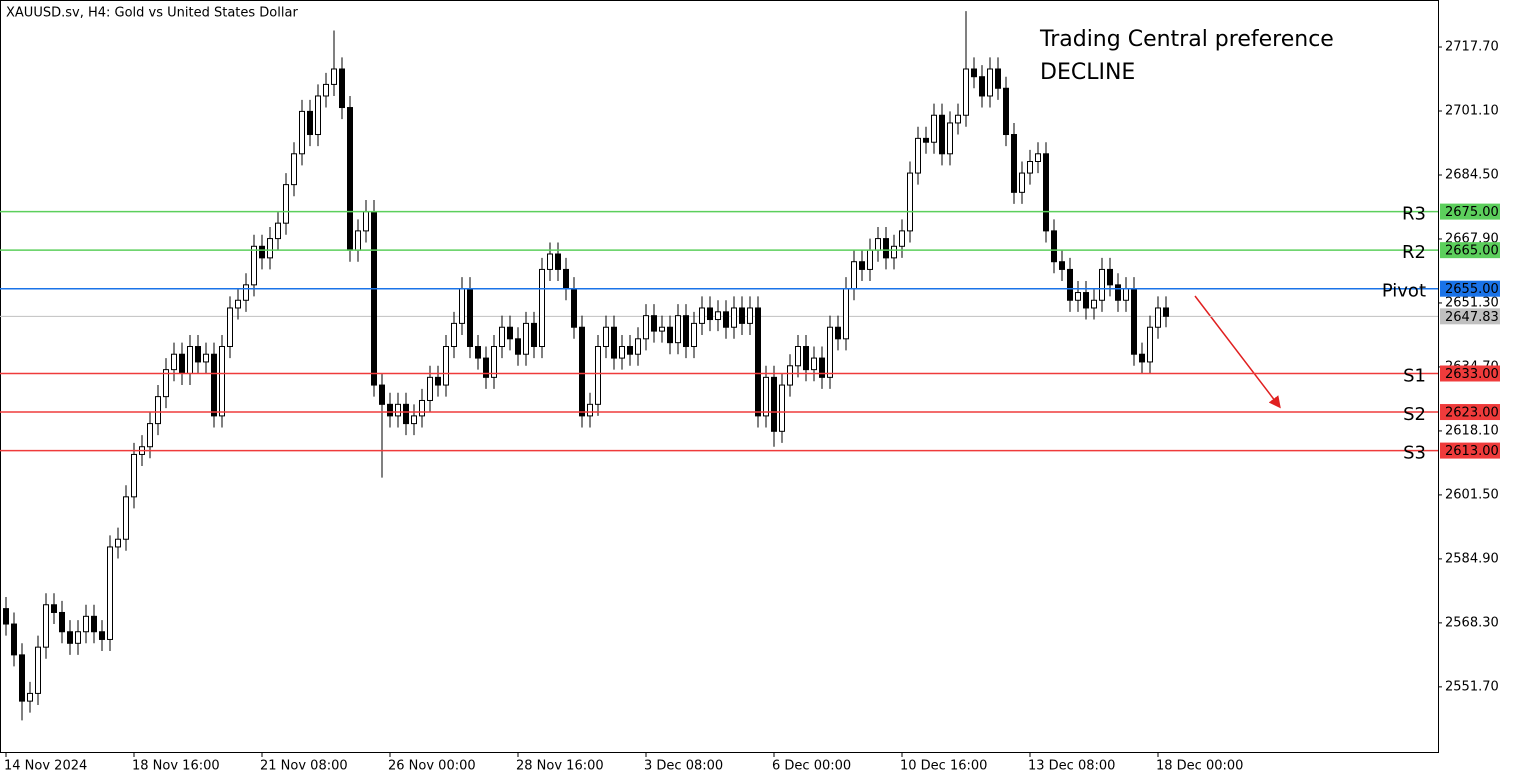 This screenshot has height=780, width=1517. What do you see at coordinates (1472, 302) in the screenshot?
I see `y-tick-label: 2651.30` at bounding box center [1472, 302].